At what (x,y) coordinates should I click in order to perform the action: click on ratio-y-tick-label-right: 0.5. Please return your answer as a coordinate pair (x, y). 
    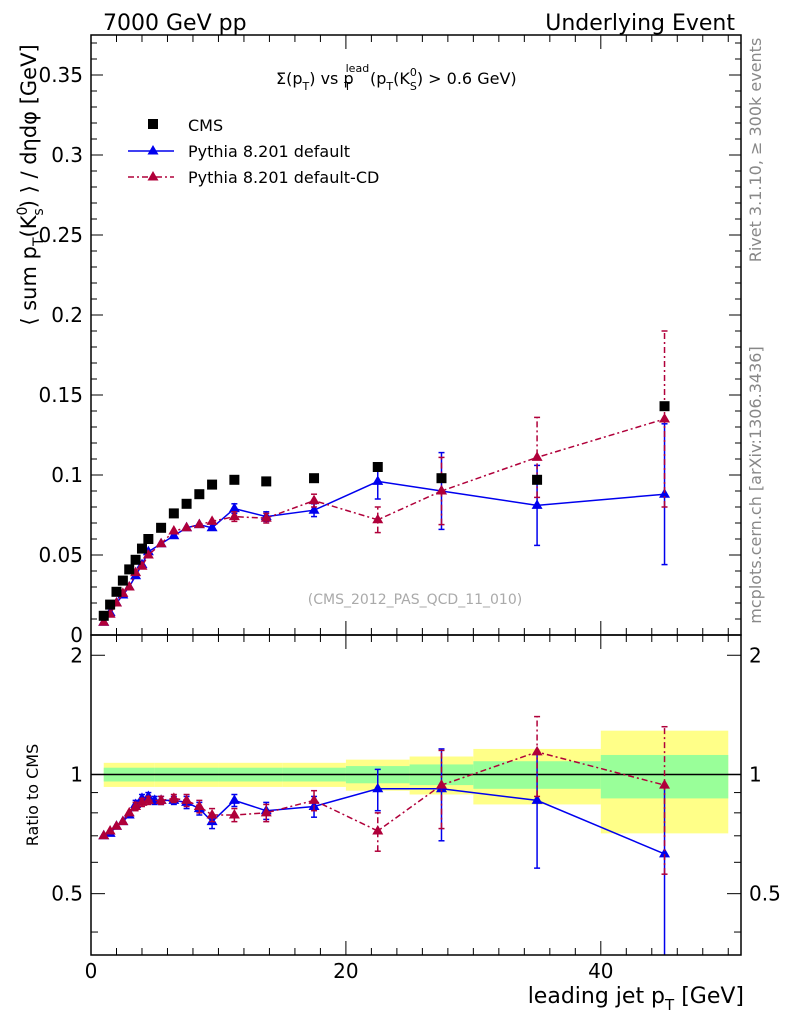
    Looking at the image, I should click on (765, 894).